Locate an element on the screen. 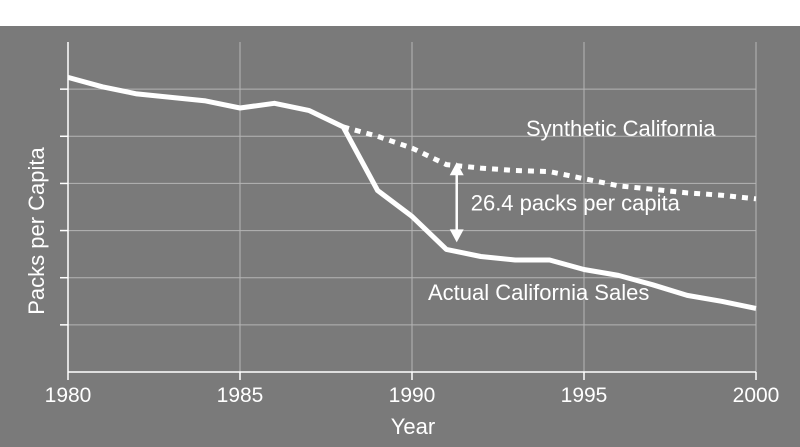 This screenshot has width=800, height=447. x-tick-label: 1990 is located at coordinates (412, 395).